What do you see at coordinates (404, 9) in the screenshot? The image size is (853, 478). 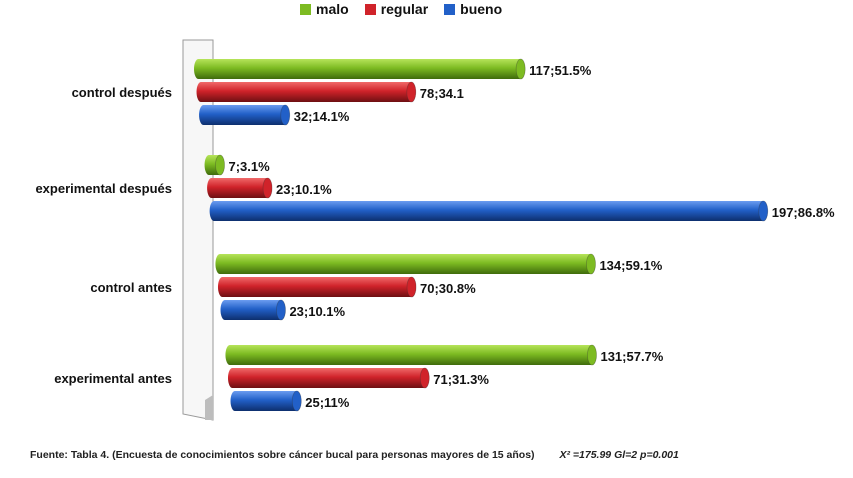 I see `legend-label-regular: regular` at bounding box center [404, 9].